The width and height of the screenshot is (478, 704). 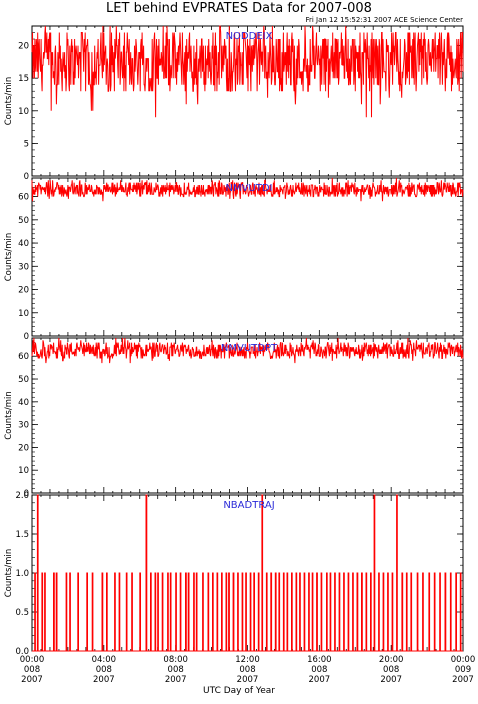 What do you see at coordinates (391, 660) in the screenshot?
I see `x-tick-label: 20:00` at bounding box center [391, 660].